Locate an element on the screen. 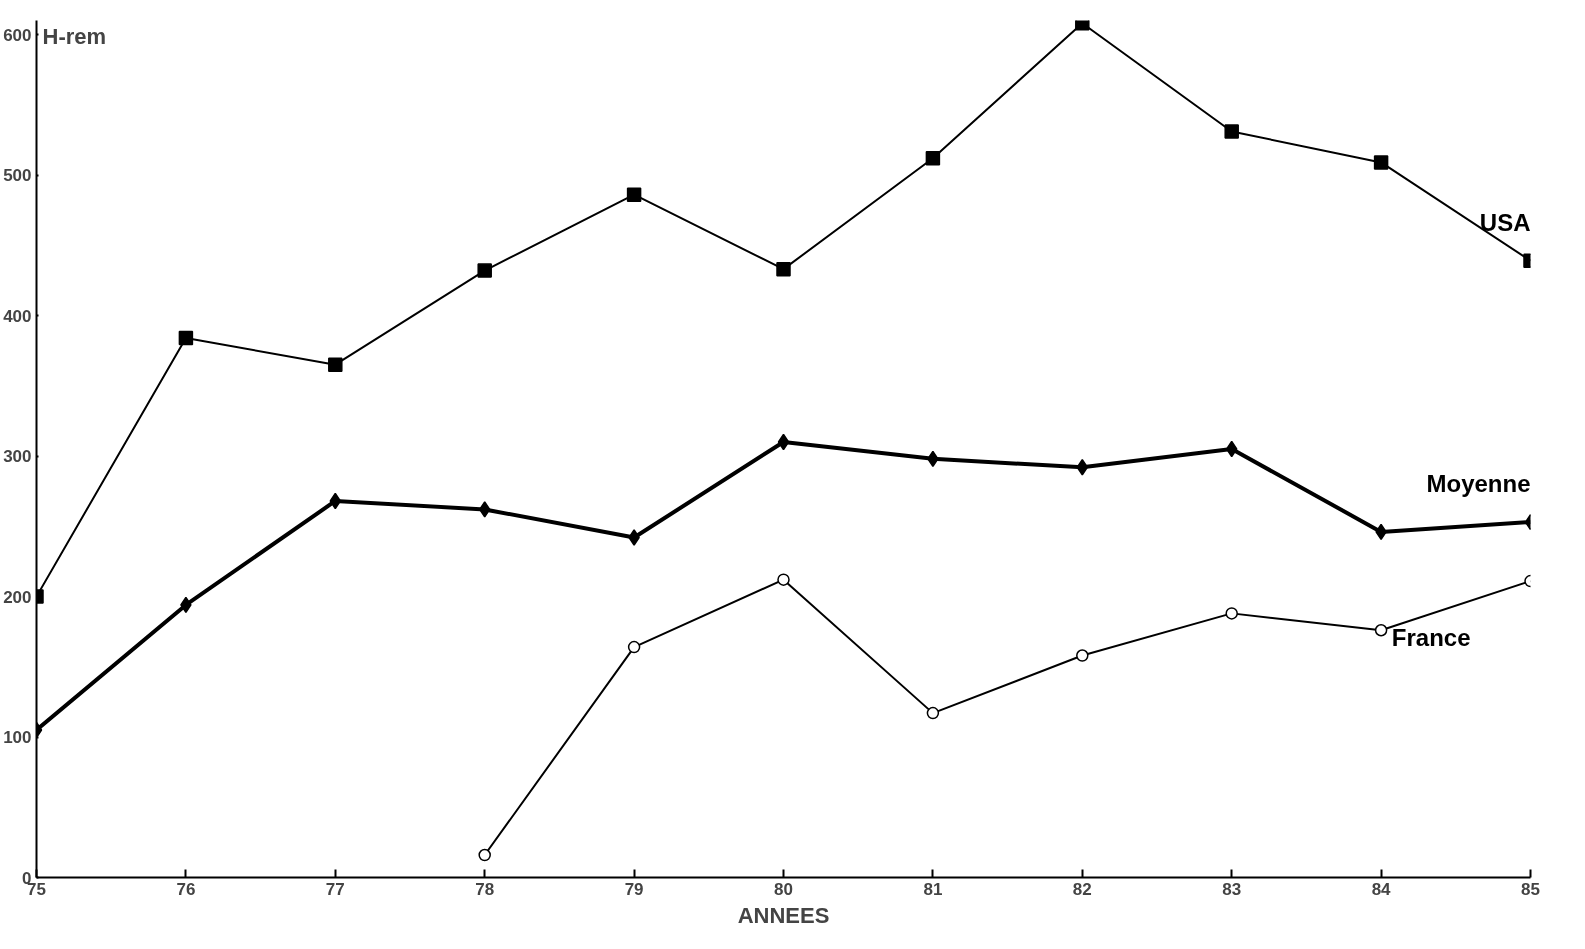 This screenshot has height=949, width=1585. y-tick-label: 400 is located at coordinates (17, 316).